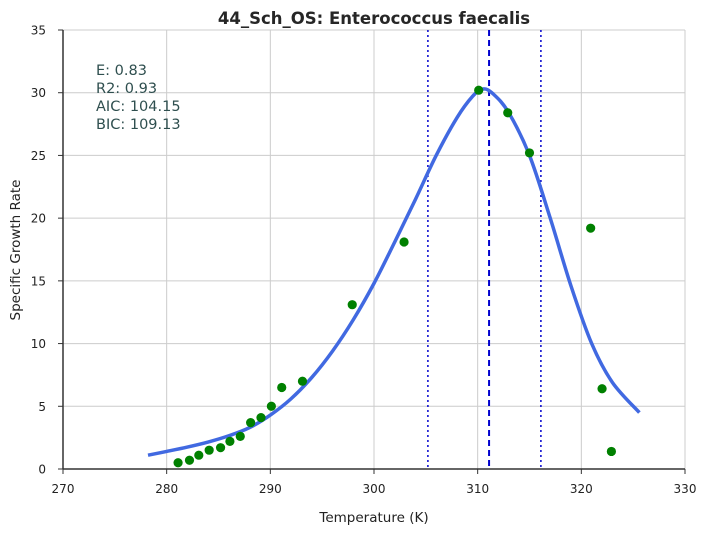 This screenshot has width=706, height=533. What do you see at coordinates (38, 250) in the screenshot?
I see `y-tick-labels: 0 5 10 15 20 25 30 35` at bounding box center [38, 250].